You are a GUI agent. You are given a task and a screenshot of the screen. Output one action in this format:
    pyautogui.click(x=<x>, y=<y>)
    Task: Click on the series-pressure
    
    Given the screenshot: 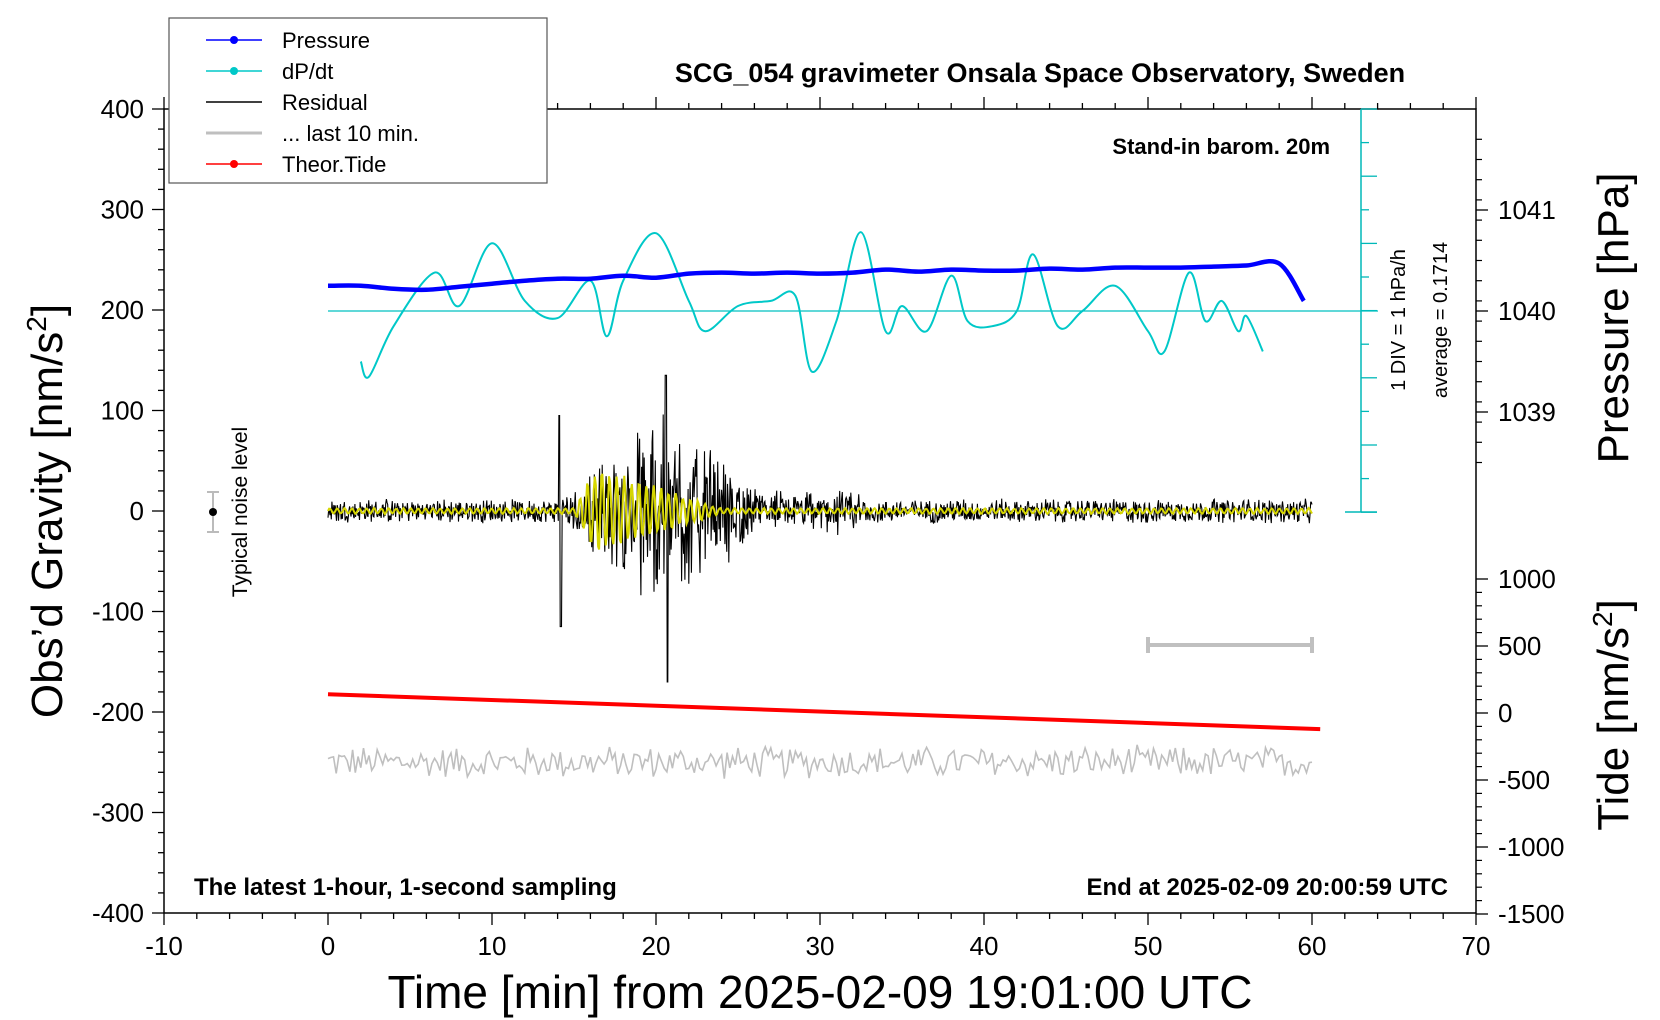 What is the action you would take?
    pyautogui.click(x=816, y=281)
    